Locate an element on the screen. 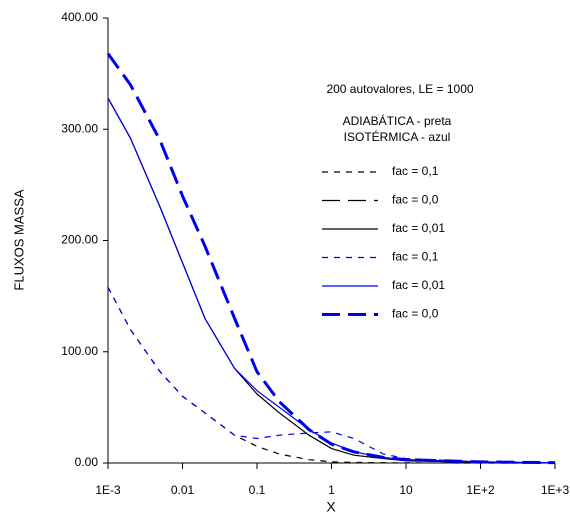 This screenshot has width=570, height=519. x-tick-label: 0.01 is located at coordinates (183, 490).